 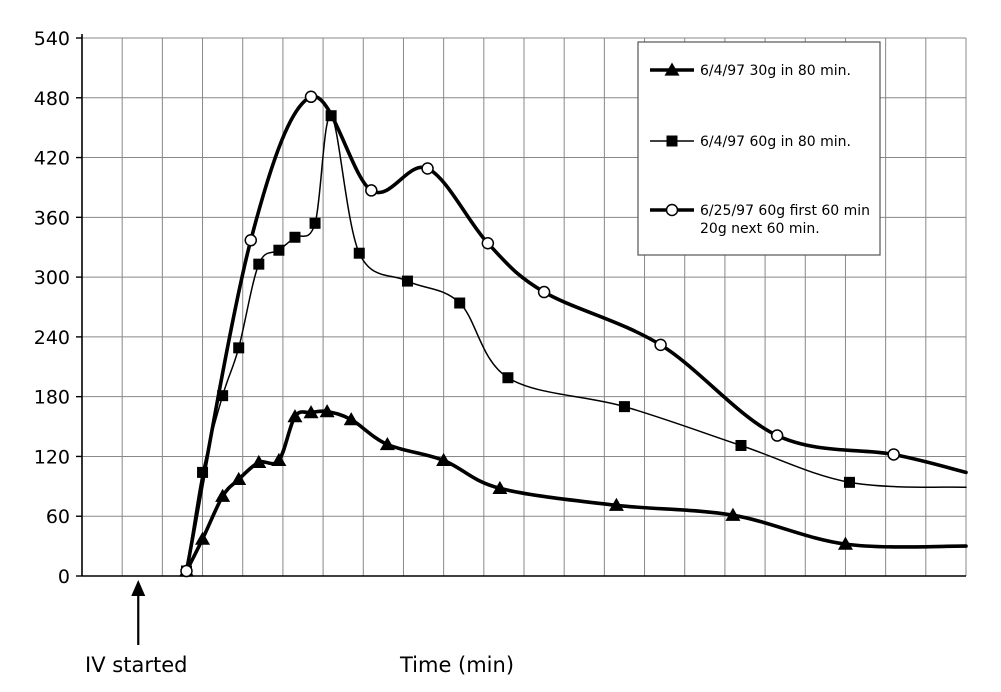 What do you see at coordinates (52, 398) in the screenshot?
I see `y-tick-label: 180` at bounding box center [52, 398].